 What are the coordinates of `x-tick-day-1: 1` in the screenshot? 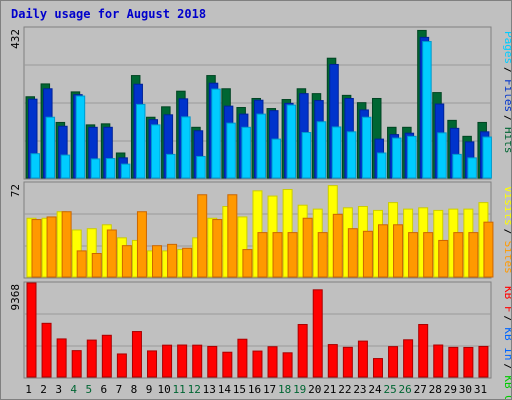 It's located at (28, 389).